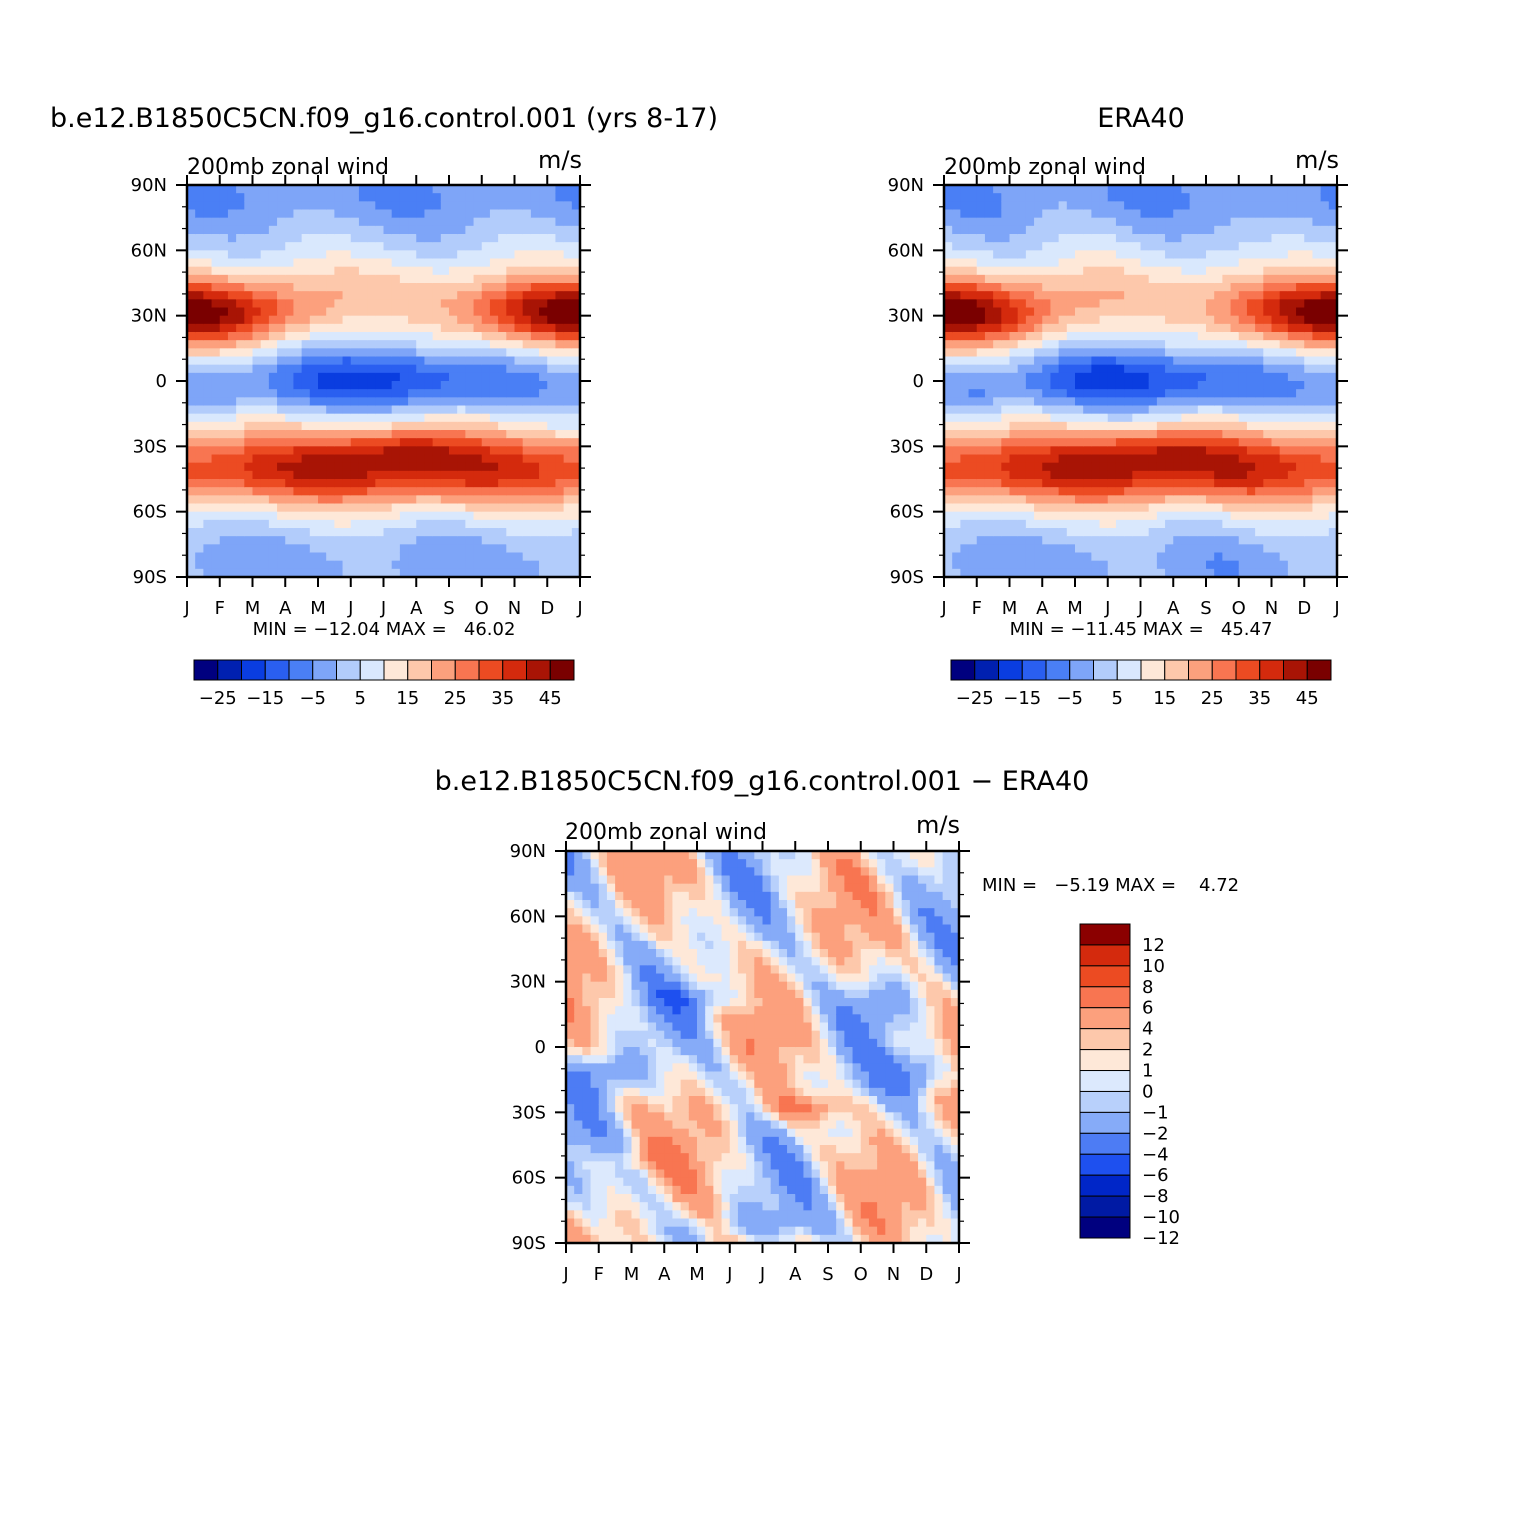 The image size is (1525, 1525). What do you see at coordinates (975, 698) in the screenshot?
I see `colorbar-label: −25` at bounding box center [975, 698].